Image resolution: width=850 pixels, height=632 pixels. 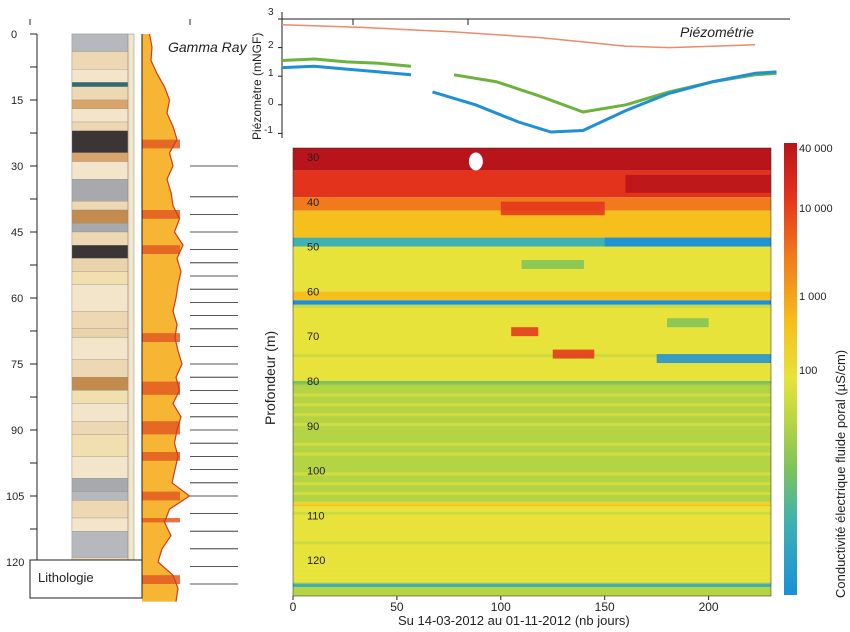 What do you see at coordinates (270, 378) in the screenshot?
I see `heatmap-ylabel: Profondeur (m)` at bounding box center [270, 378].